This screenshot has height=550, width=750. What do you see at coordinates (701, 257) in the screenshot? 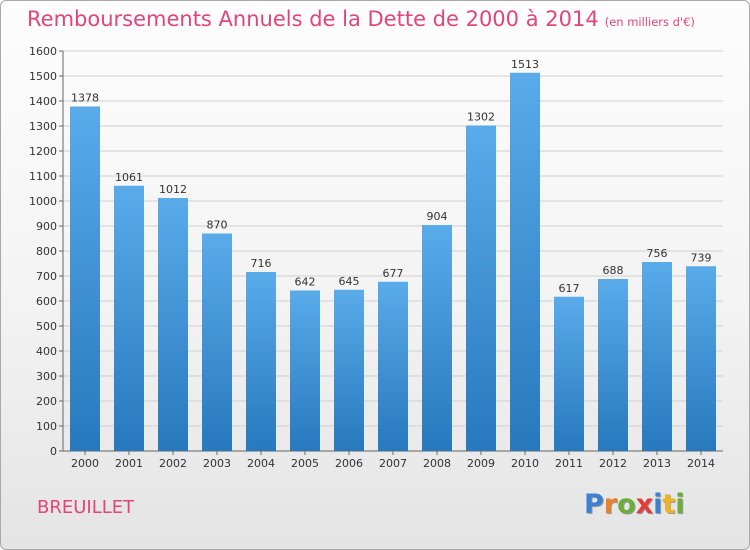
I see `data-label-2014: 739` at bounding box center [701, 257].